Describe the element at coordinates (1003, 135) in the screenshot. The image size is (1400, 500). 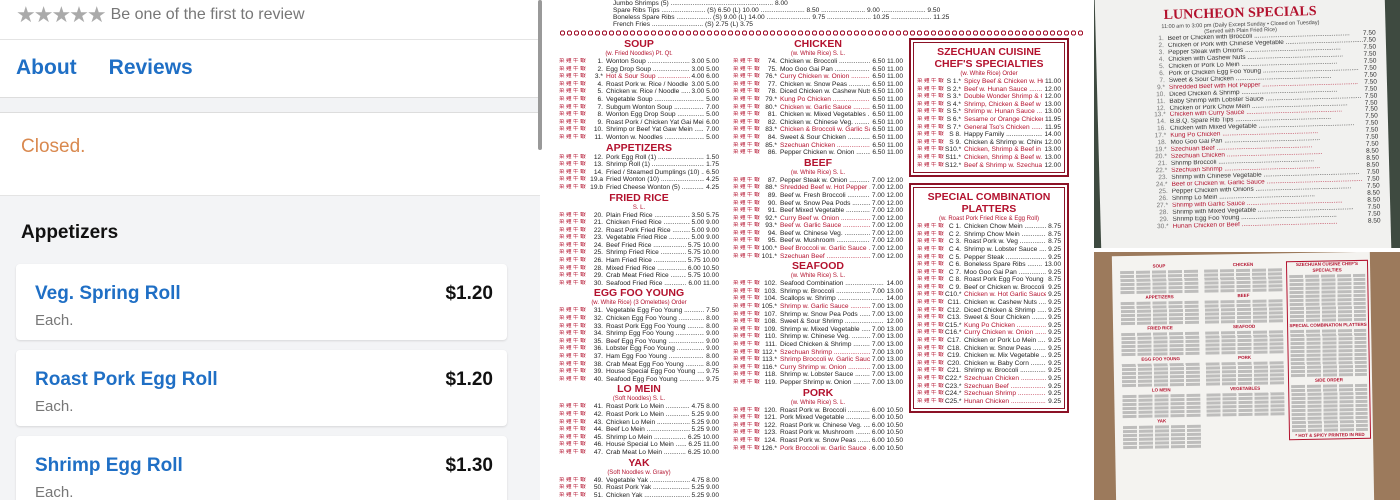
I see `item-name: Happy Family` at that location.